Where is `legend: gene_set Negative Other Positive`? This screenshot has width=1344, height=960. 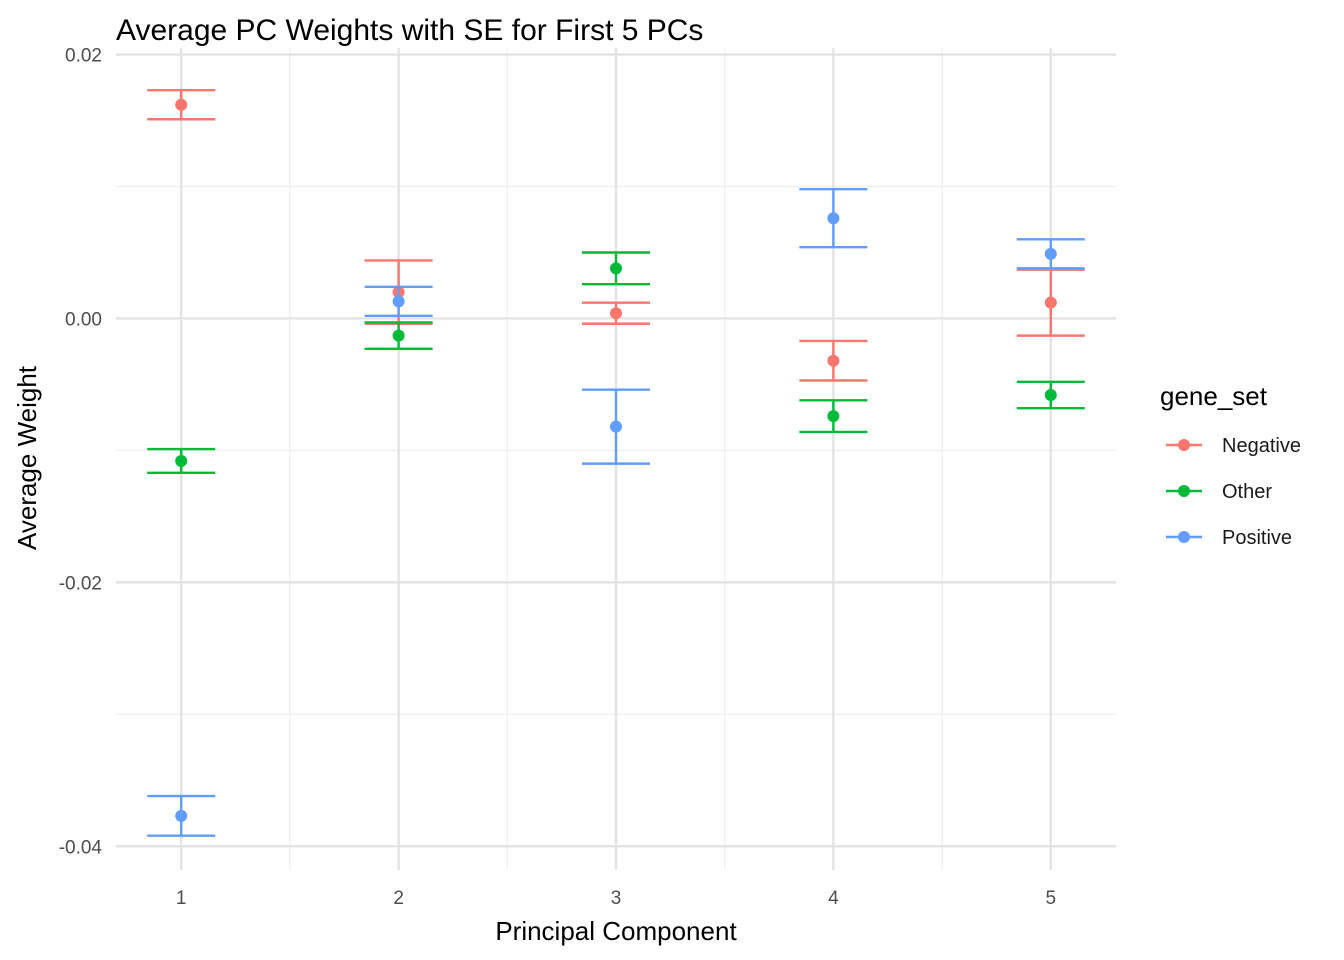 legend: gene_set Negative Other Positive is located at coordinates (1230, 465).